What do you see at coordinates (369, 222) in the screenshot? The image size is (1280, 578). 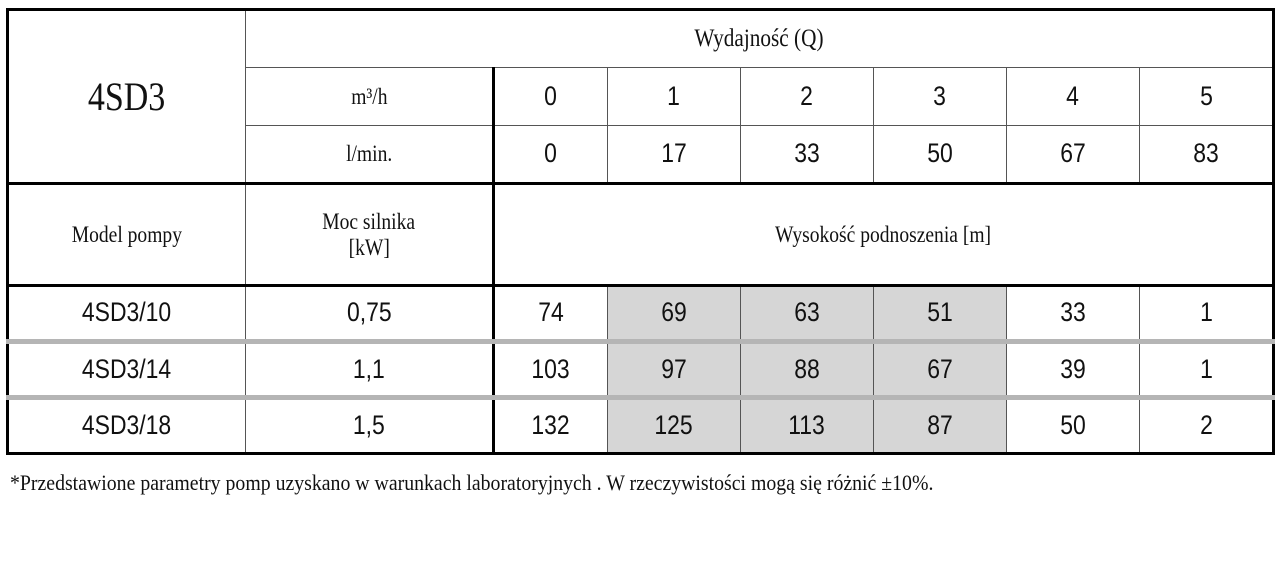 I see `power-header-line1: Moc silnika` at bounding box center [369, 222].